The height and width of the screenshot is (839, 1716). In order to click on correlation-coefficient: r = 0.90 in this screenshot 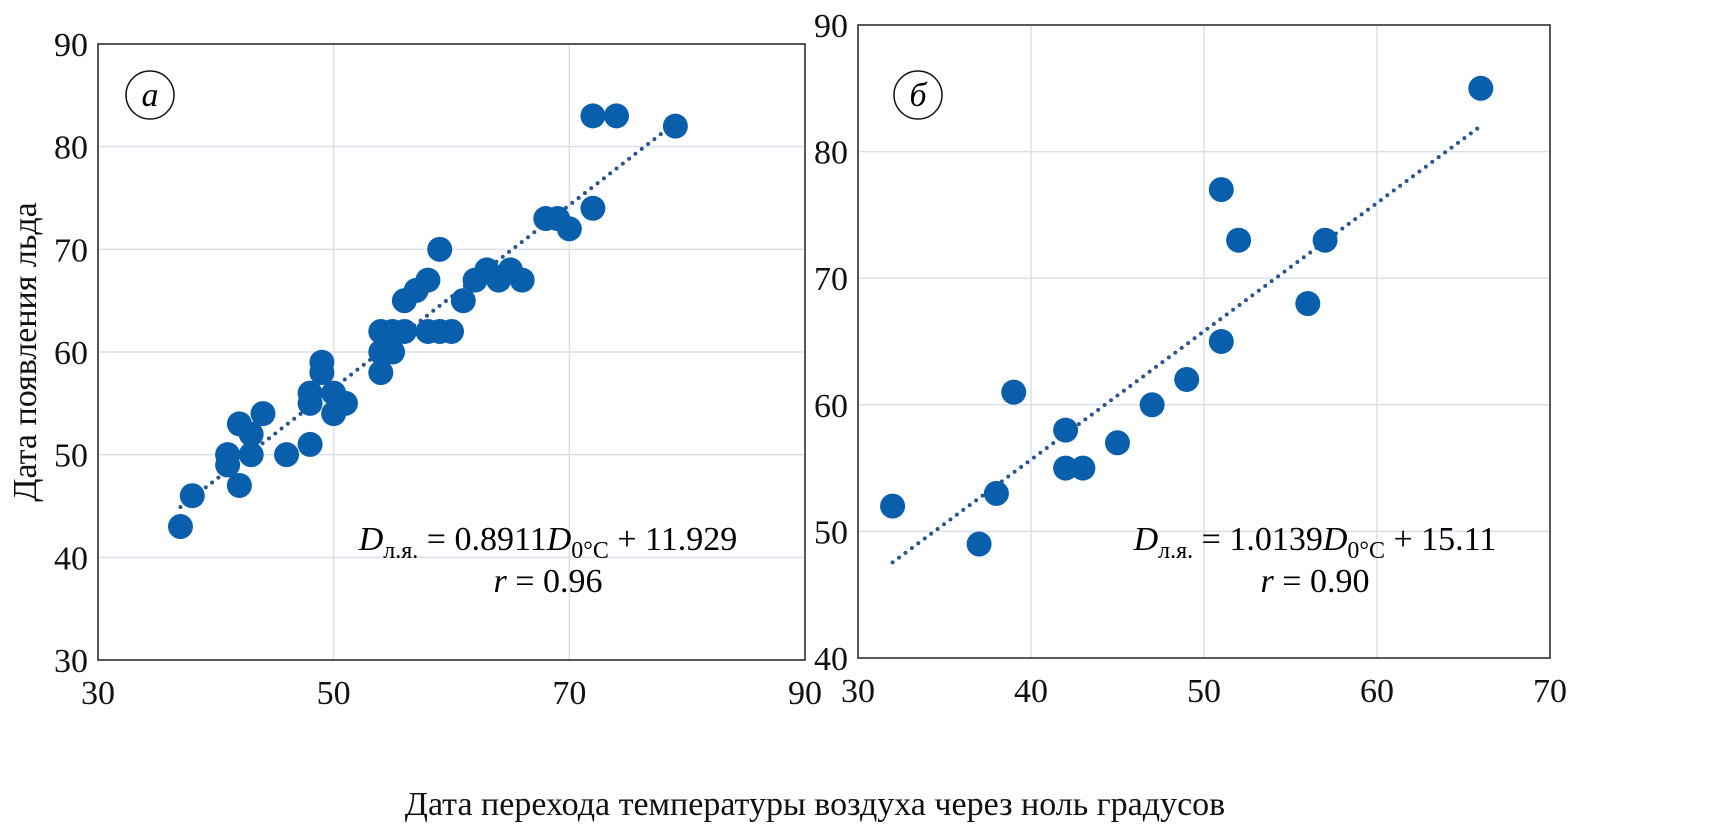, I will do `click(1315, 581)`.